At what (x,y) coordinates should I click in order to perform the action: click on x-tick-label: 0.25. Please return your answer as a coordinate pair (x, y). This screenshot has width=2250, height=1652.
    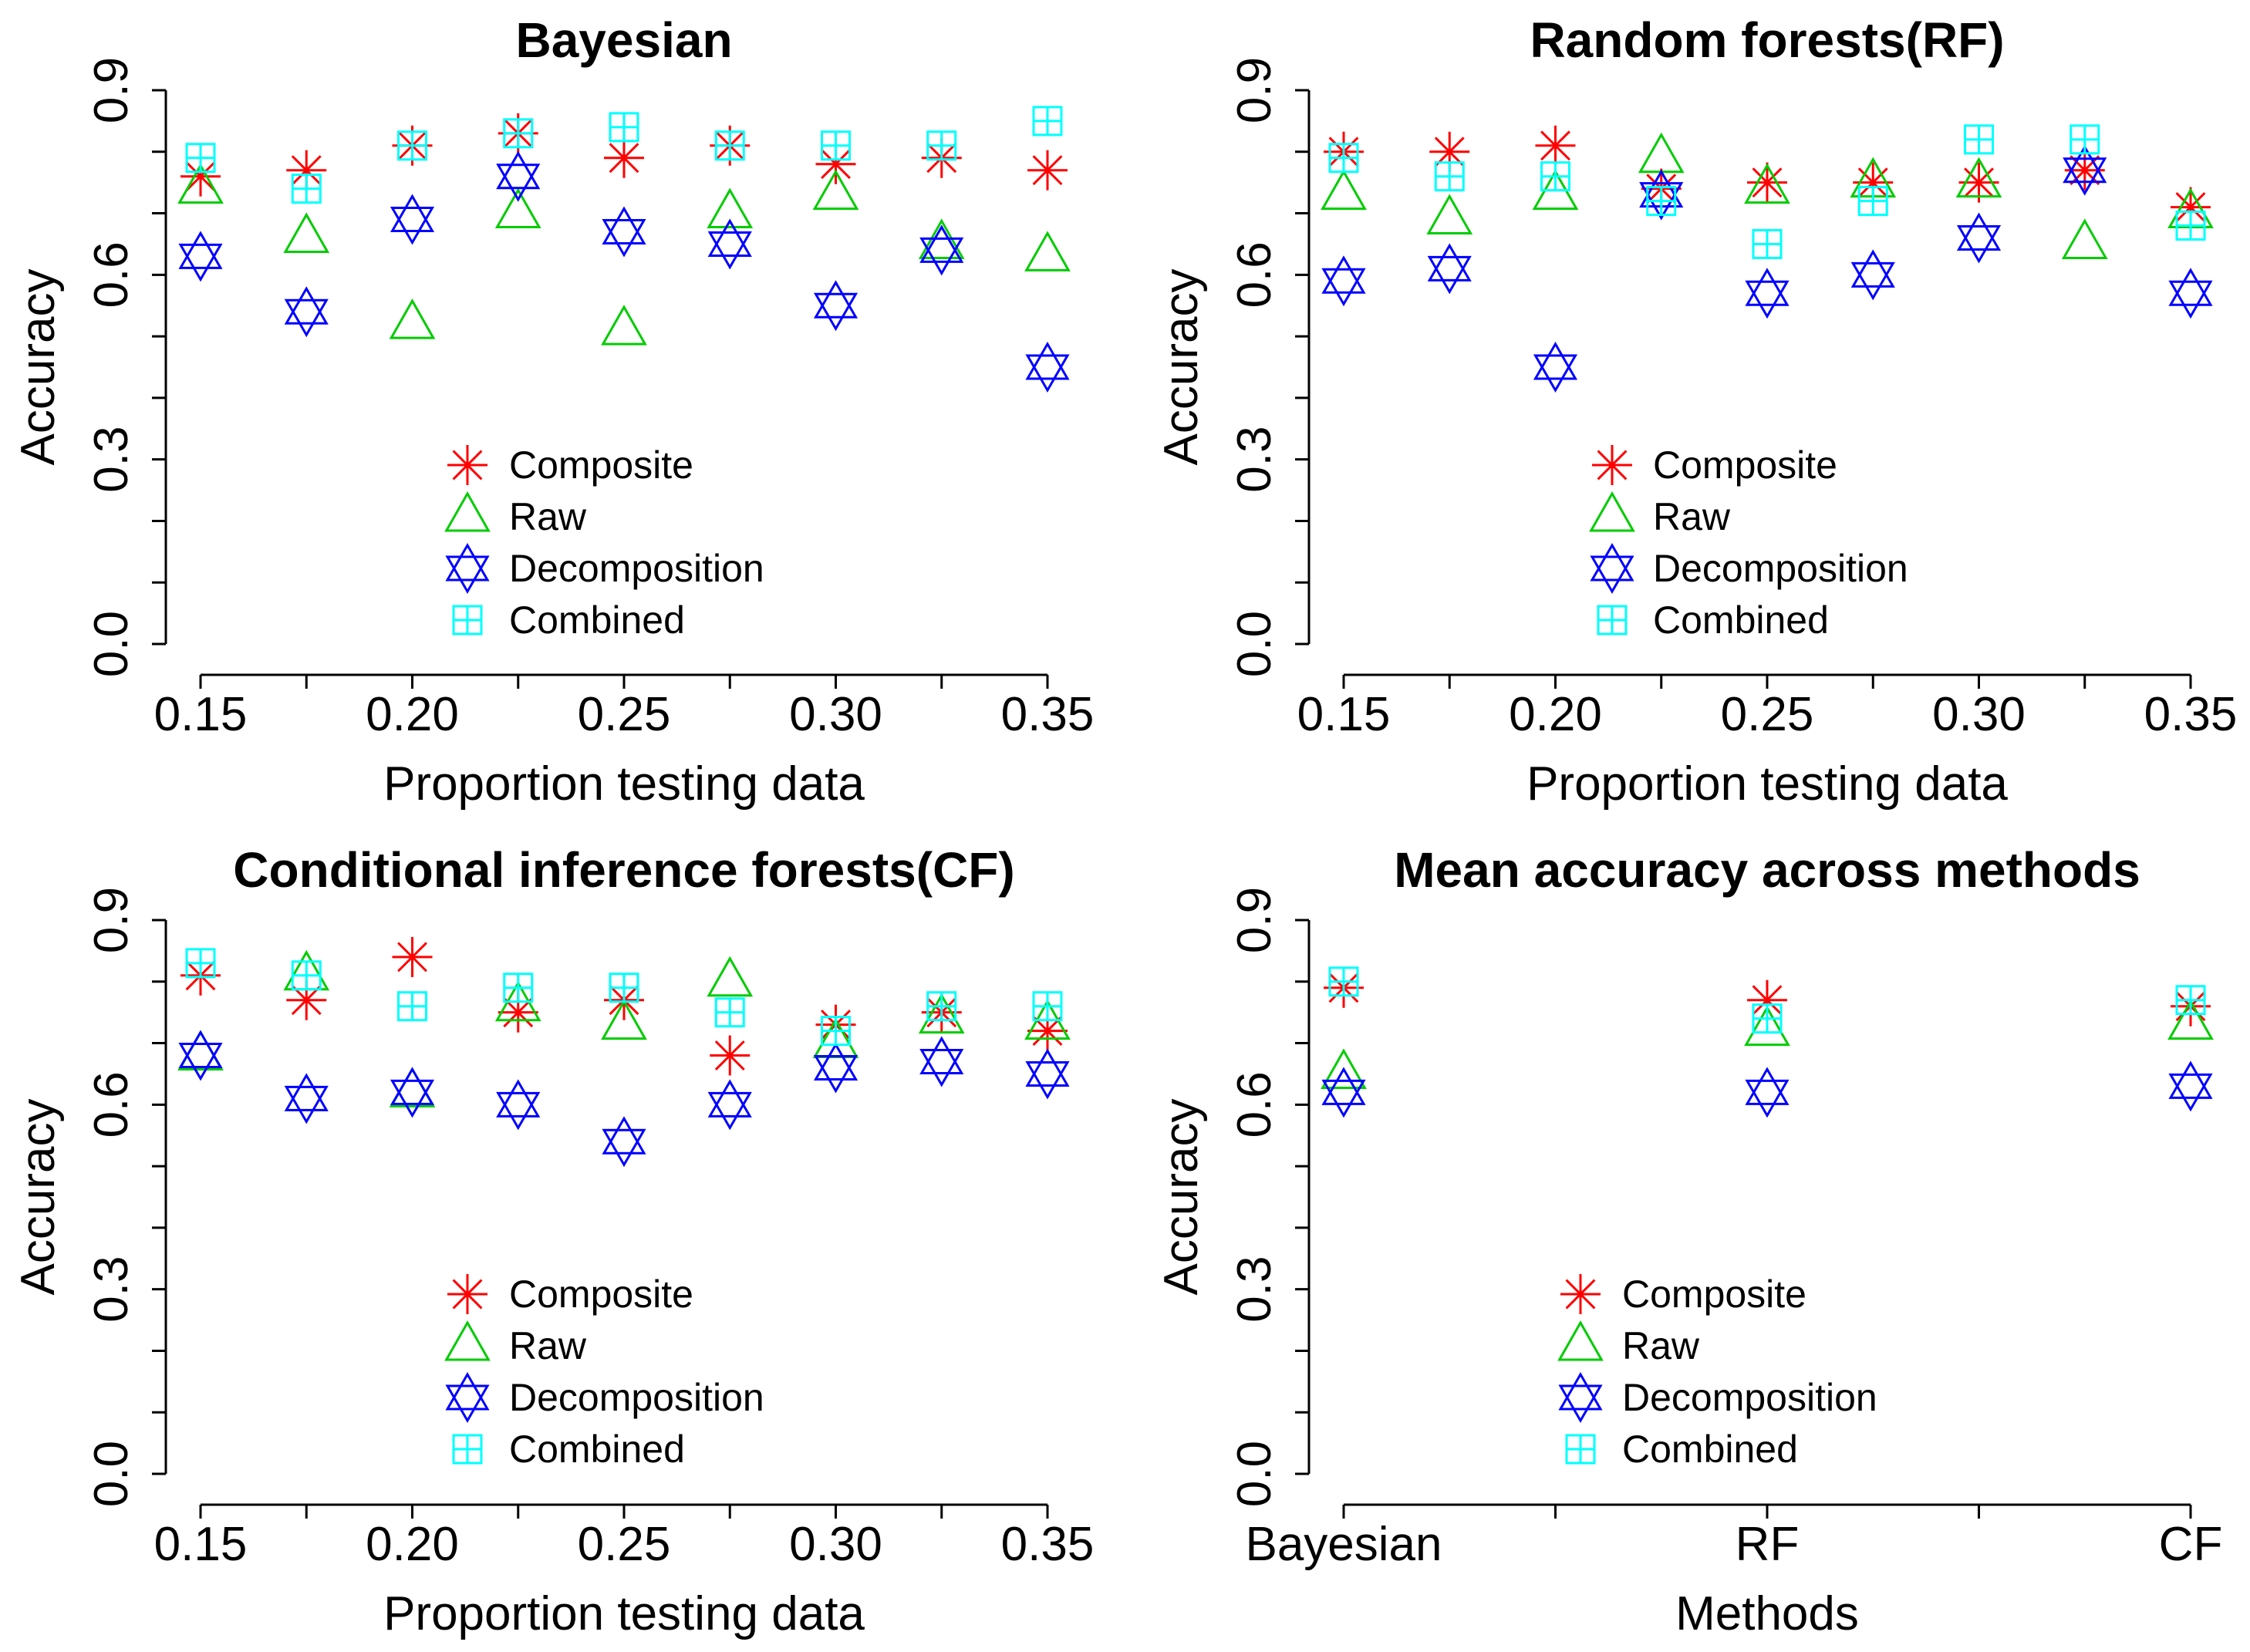
    Looking at the image, I should click on (624, 1544).